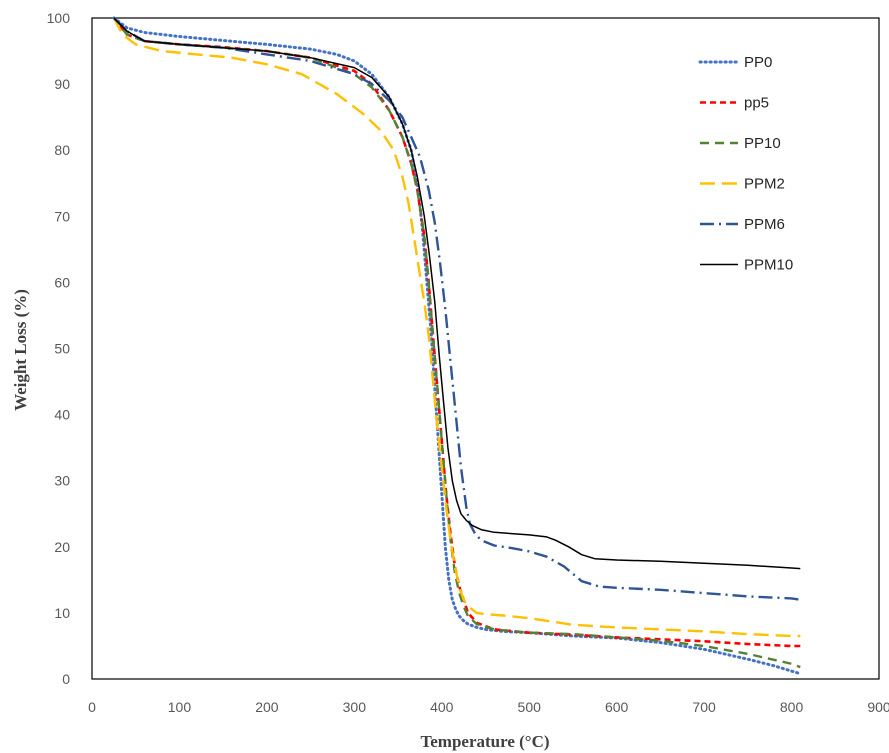  I want to click on x-tick-label: 700, so click(704, 707).